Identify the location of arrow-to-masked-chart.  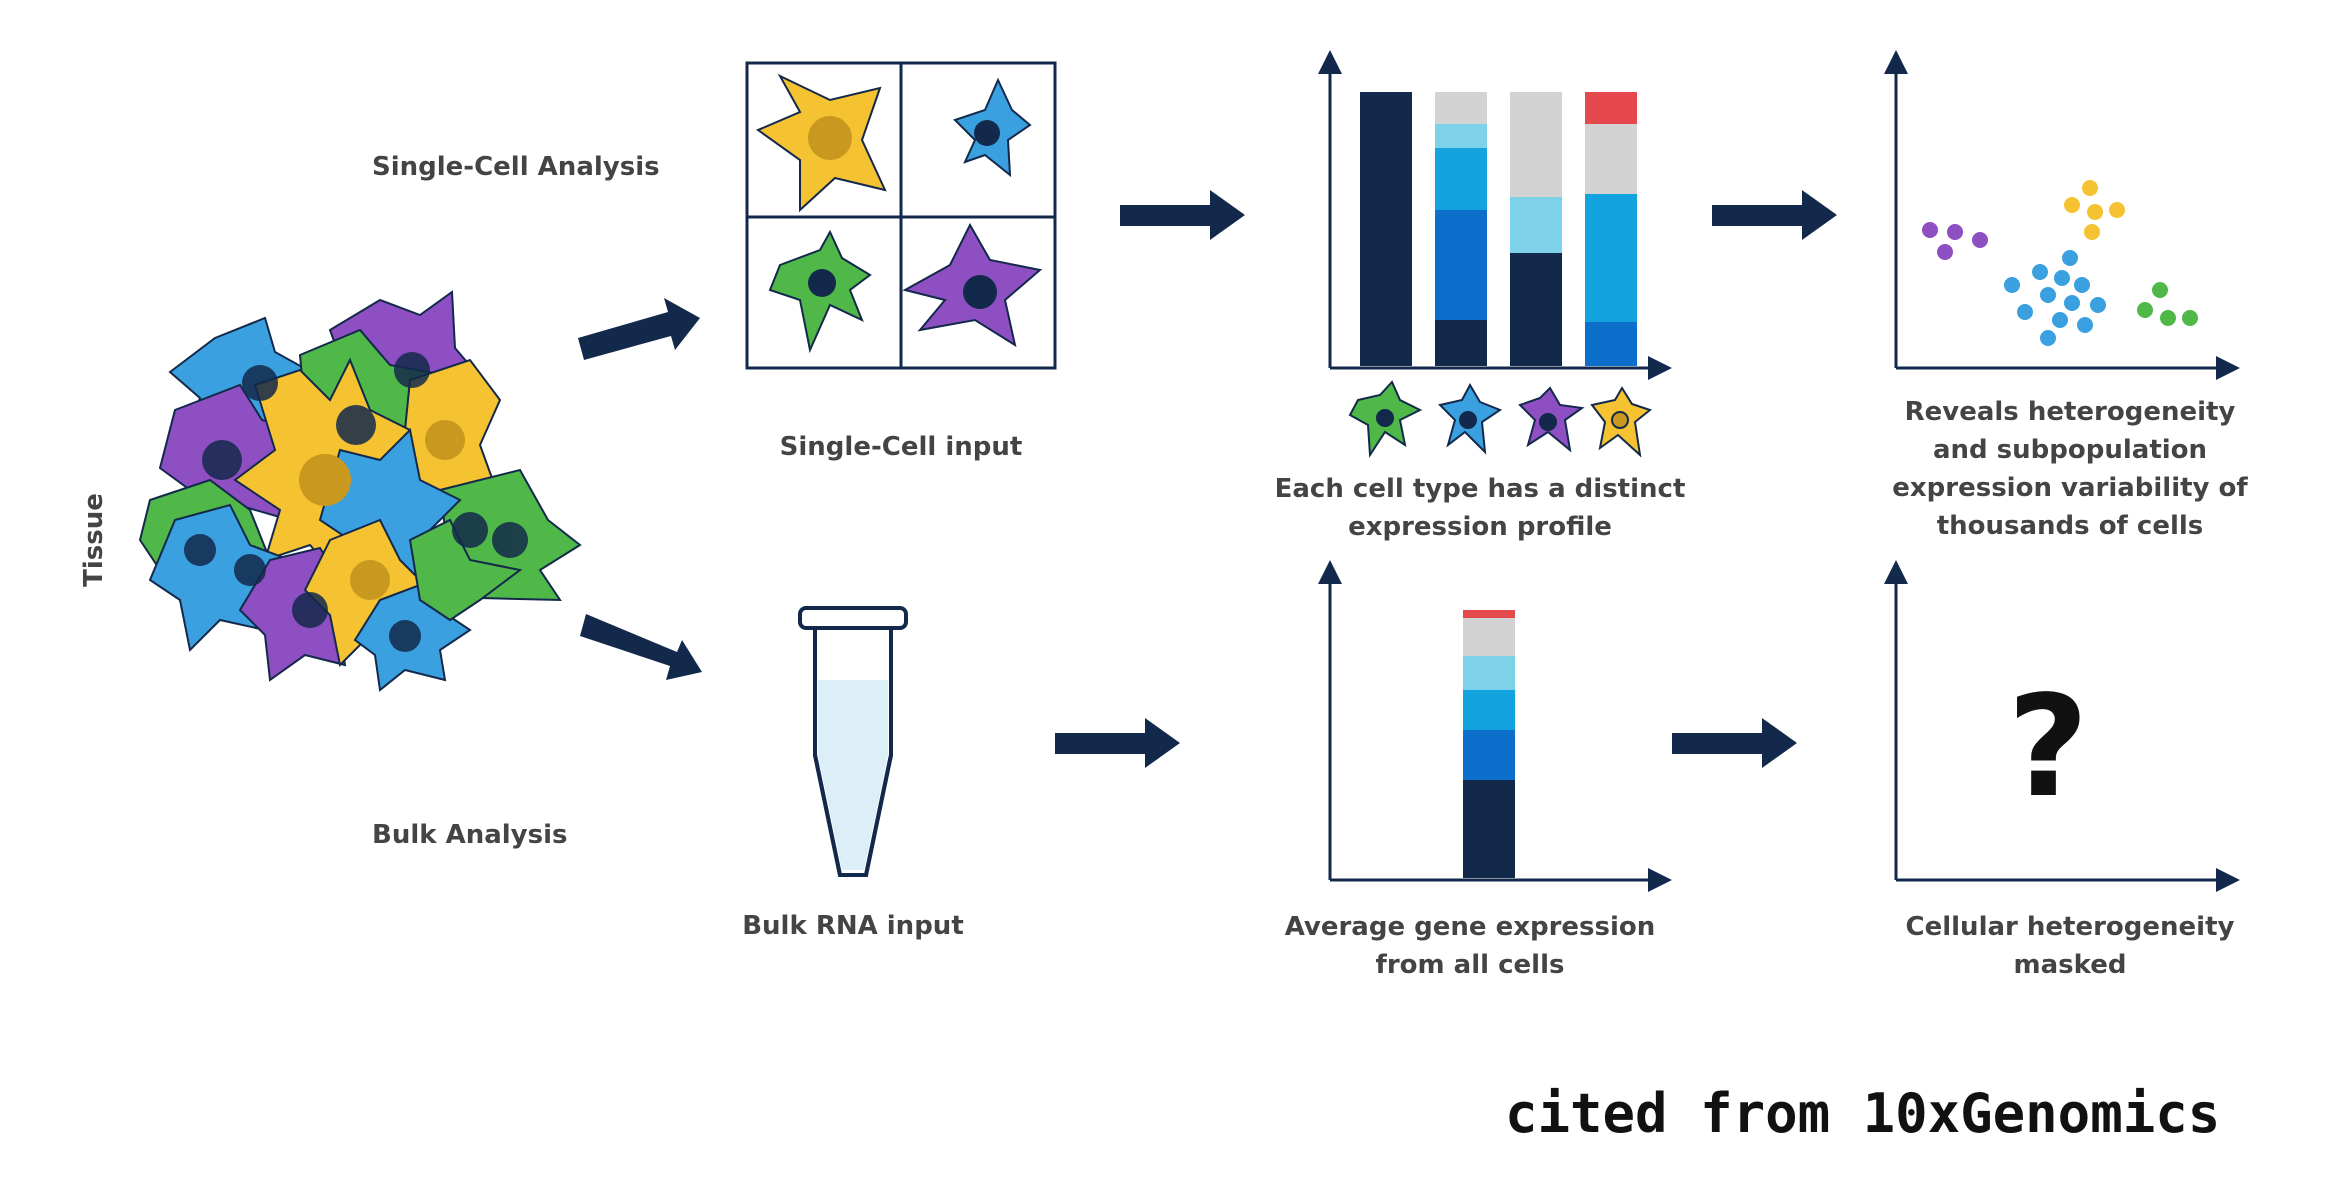
(1734, 743).